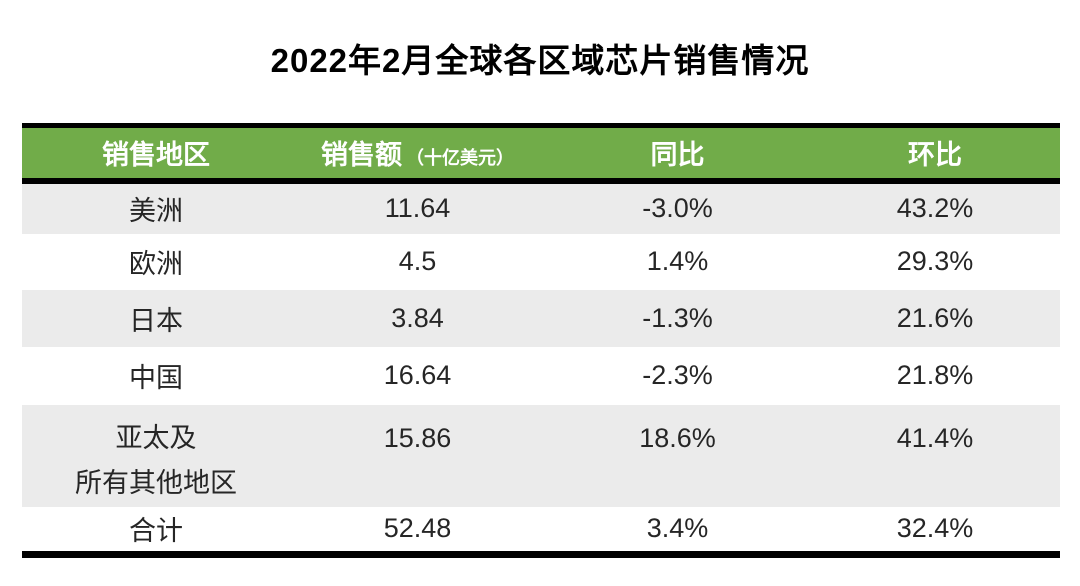  I want to click on cell-region: 中国, so click(156, 378).